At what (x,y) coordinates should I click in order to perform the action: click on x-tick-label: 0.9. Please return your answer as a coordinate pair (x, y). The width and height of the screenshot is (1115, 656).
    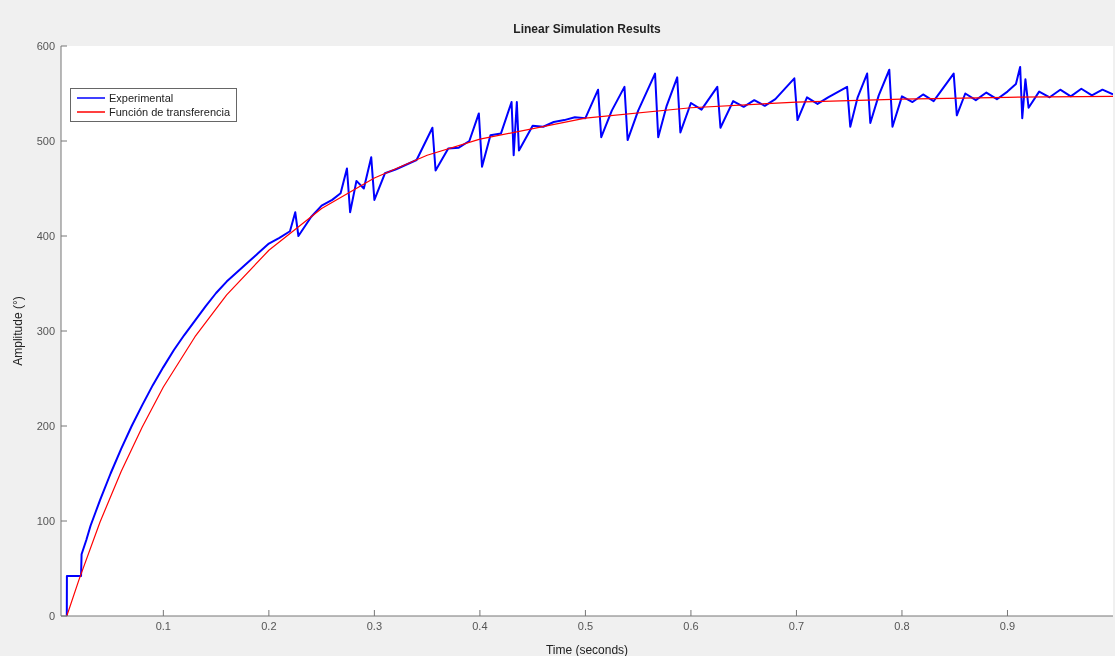
    Looking at the image, I should click on (1007, 625).